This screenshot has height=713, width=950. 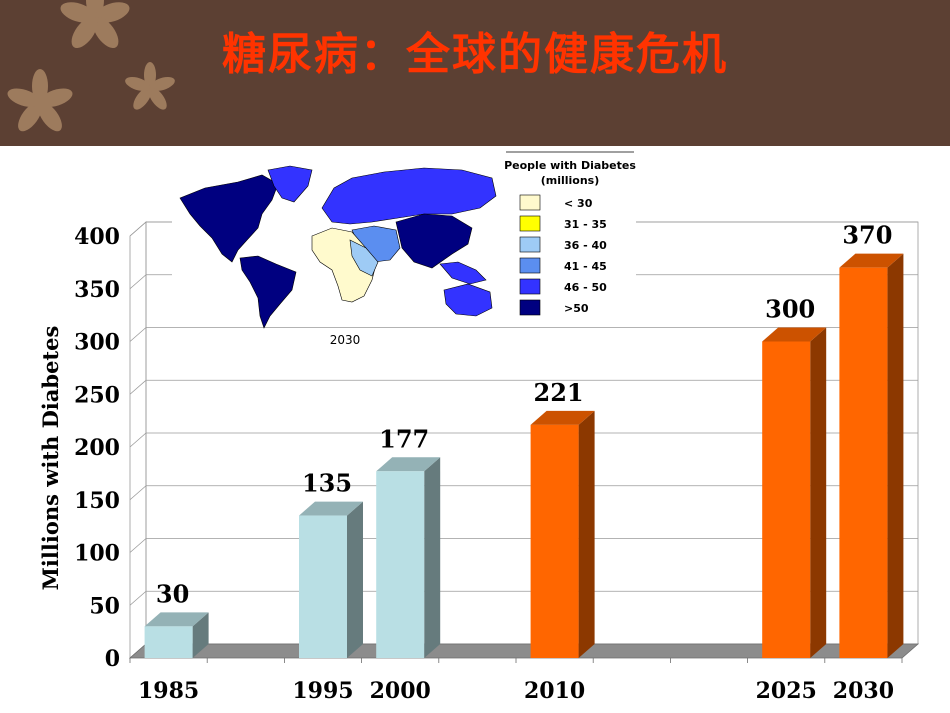 What do you see at coordinates (172, 593) in the screenshot?
I see `data-label-1985: 30` at bounding box center [172, 593].